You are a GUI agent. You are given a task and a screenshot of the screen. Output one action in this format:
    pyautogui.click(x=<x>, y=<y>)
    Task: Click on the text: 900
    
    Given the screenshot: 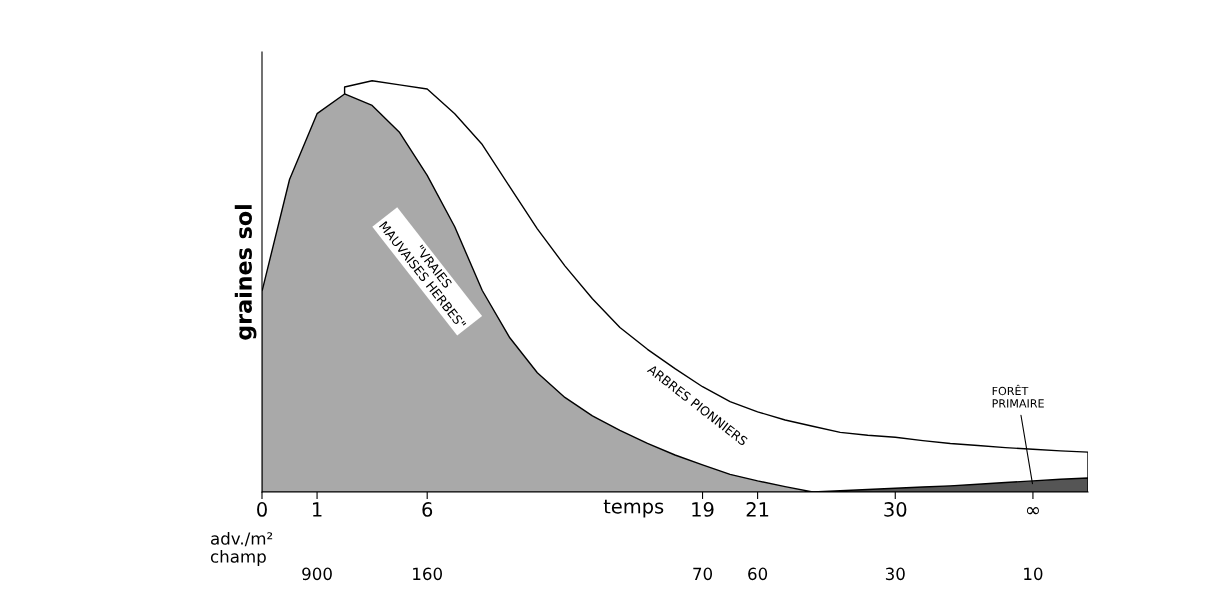 What is the action you would take?
    pyautogui.click(x=317, y=574)
    